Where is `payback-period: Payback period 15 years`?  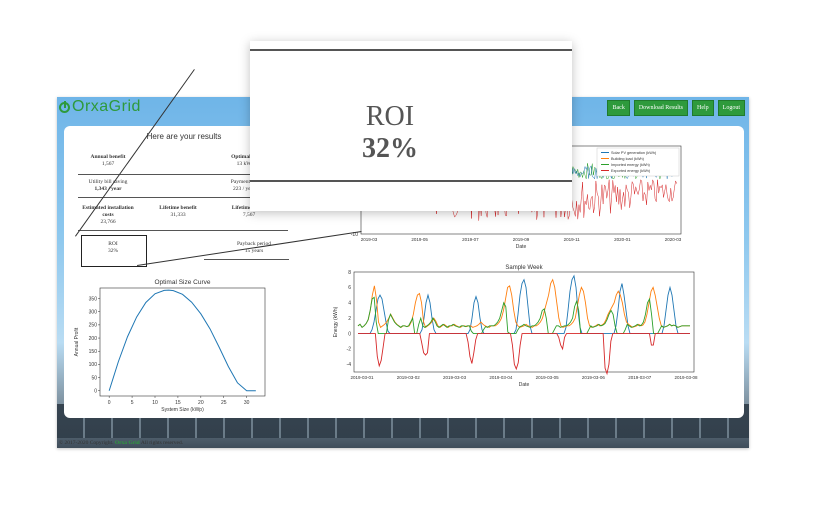
payback-period: Payback period 15 years is located at coordinates (254, 248).